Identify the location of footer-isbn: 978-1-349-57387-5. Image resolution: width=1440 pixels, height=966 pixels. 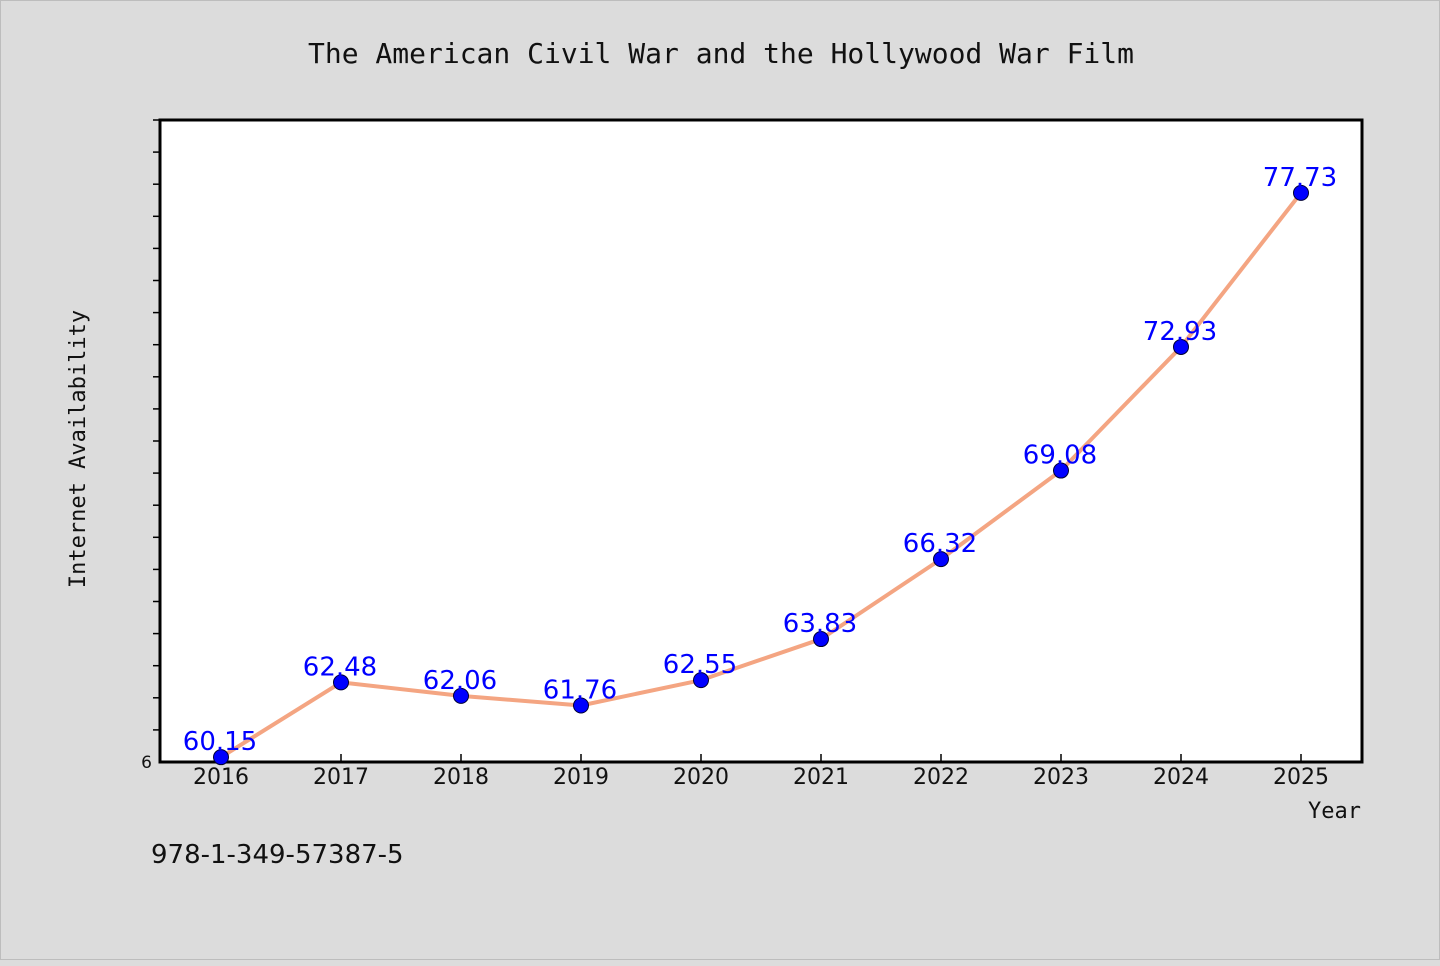
(277, 855).